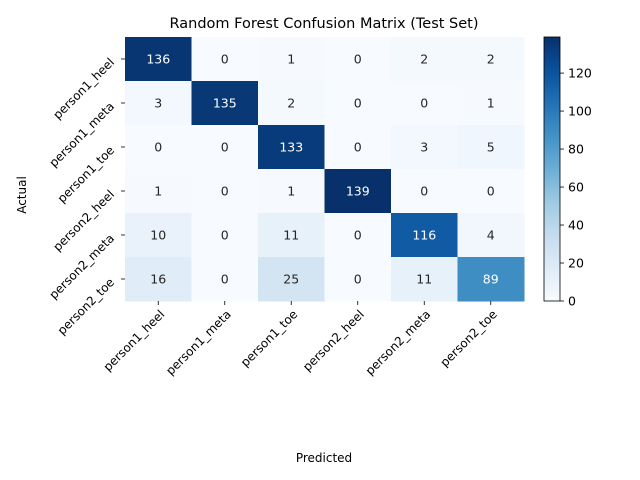 The width and height of the screenshot is (640, 480). What do you see at coordinates (198, 342) in the screenshot?
I see `x-tick-label: person1_meta` at bounding box center [198, 342].